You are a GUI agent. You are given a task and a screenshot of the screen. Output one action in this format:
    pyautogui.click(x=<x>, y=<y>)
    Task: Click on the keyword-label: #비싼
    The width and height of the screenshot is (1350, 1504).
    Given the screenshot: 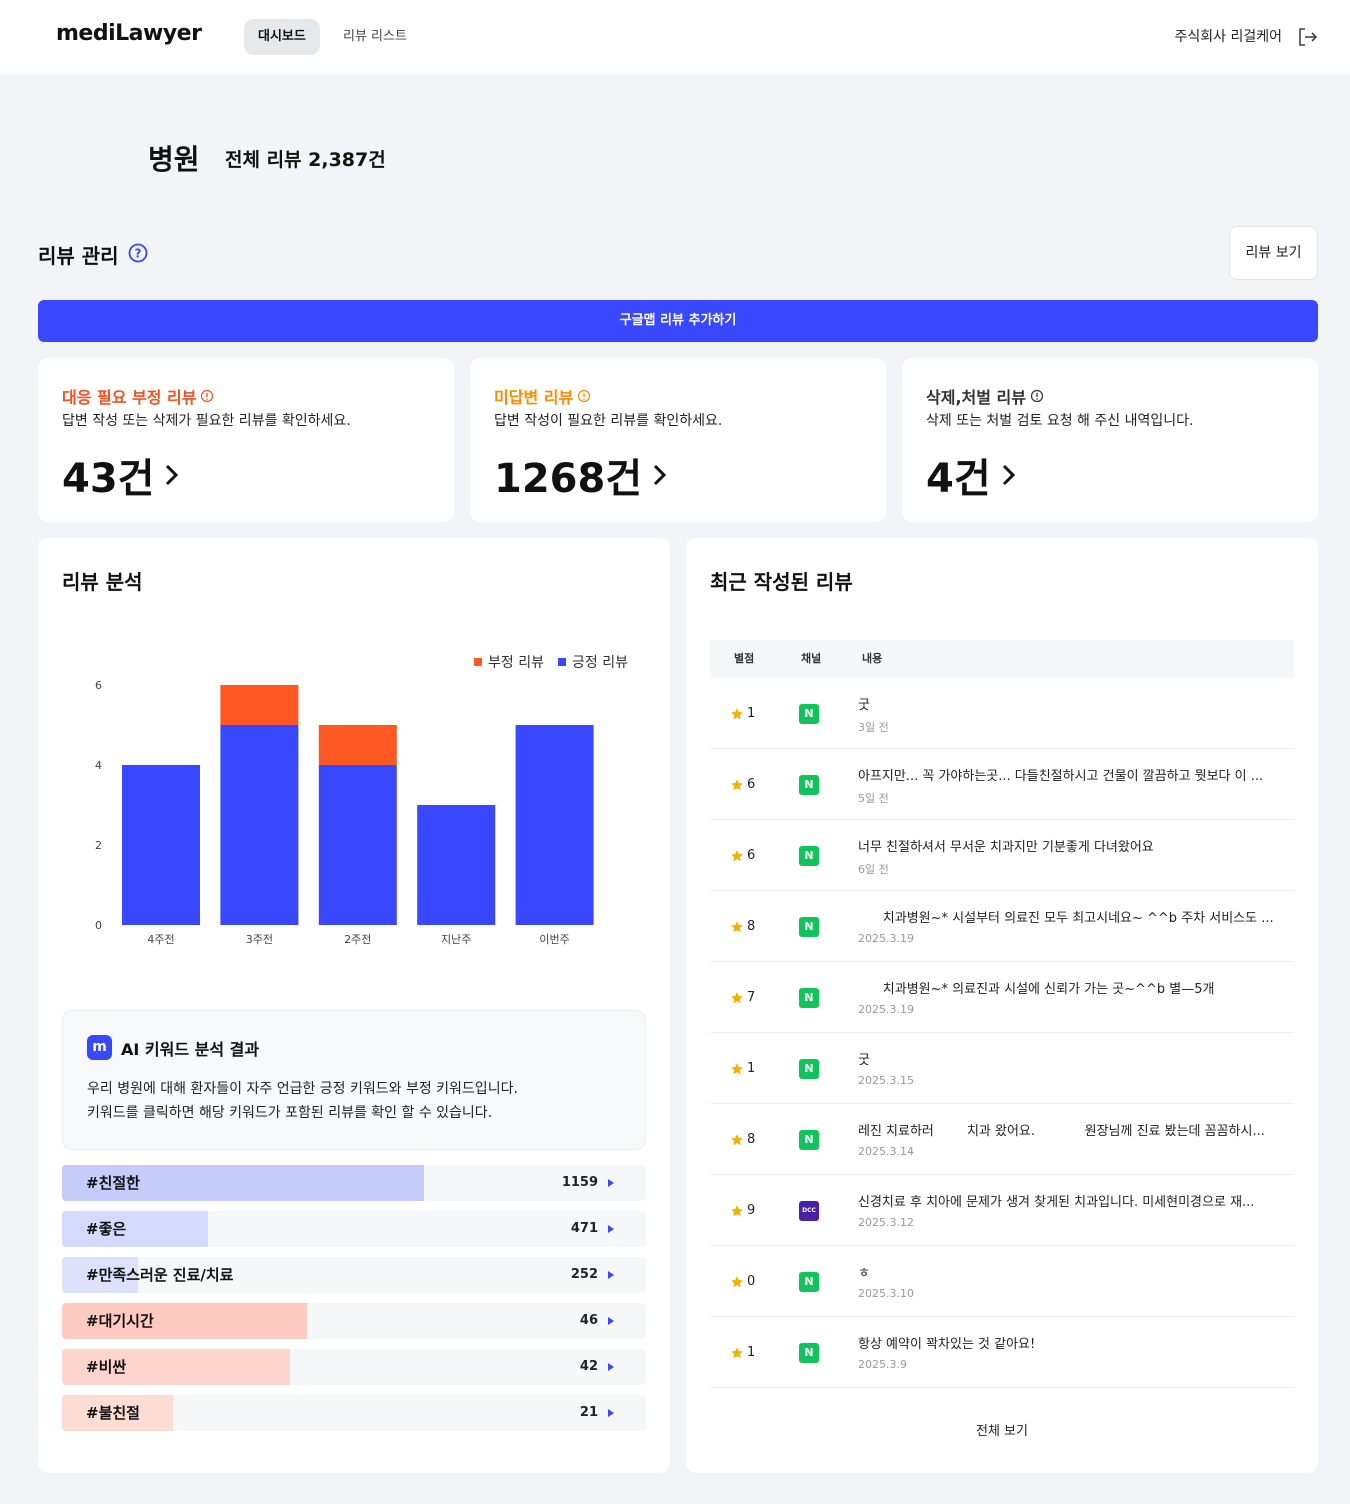 What is the action you would take?
    pyautogui.click(x=106, y=1367)
    